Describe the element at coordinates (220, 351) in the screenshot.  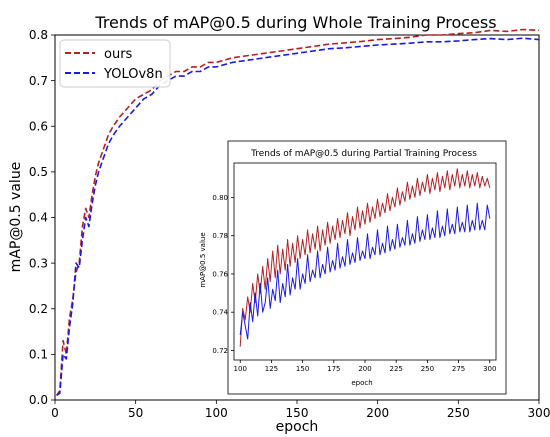
I see `inset-y-tick-label: 0.72` at that location.